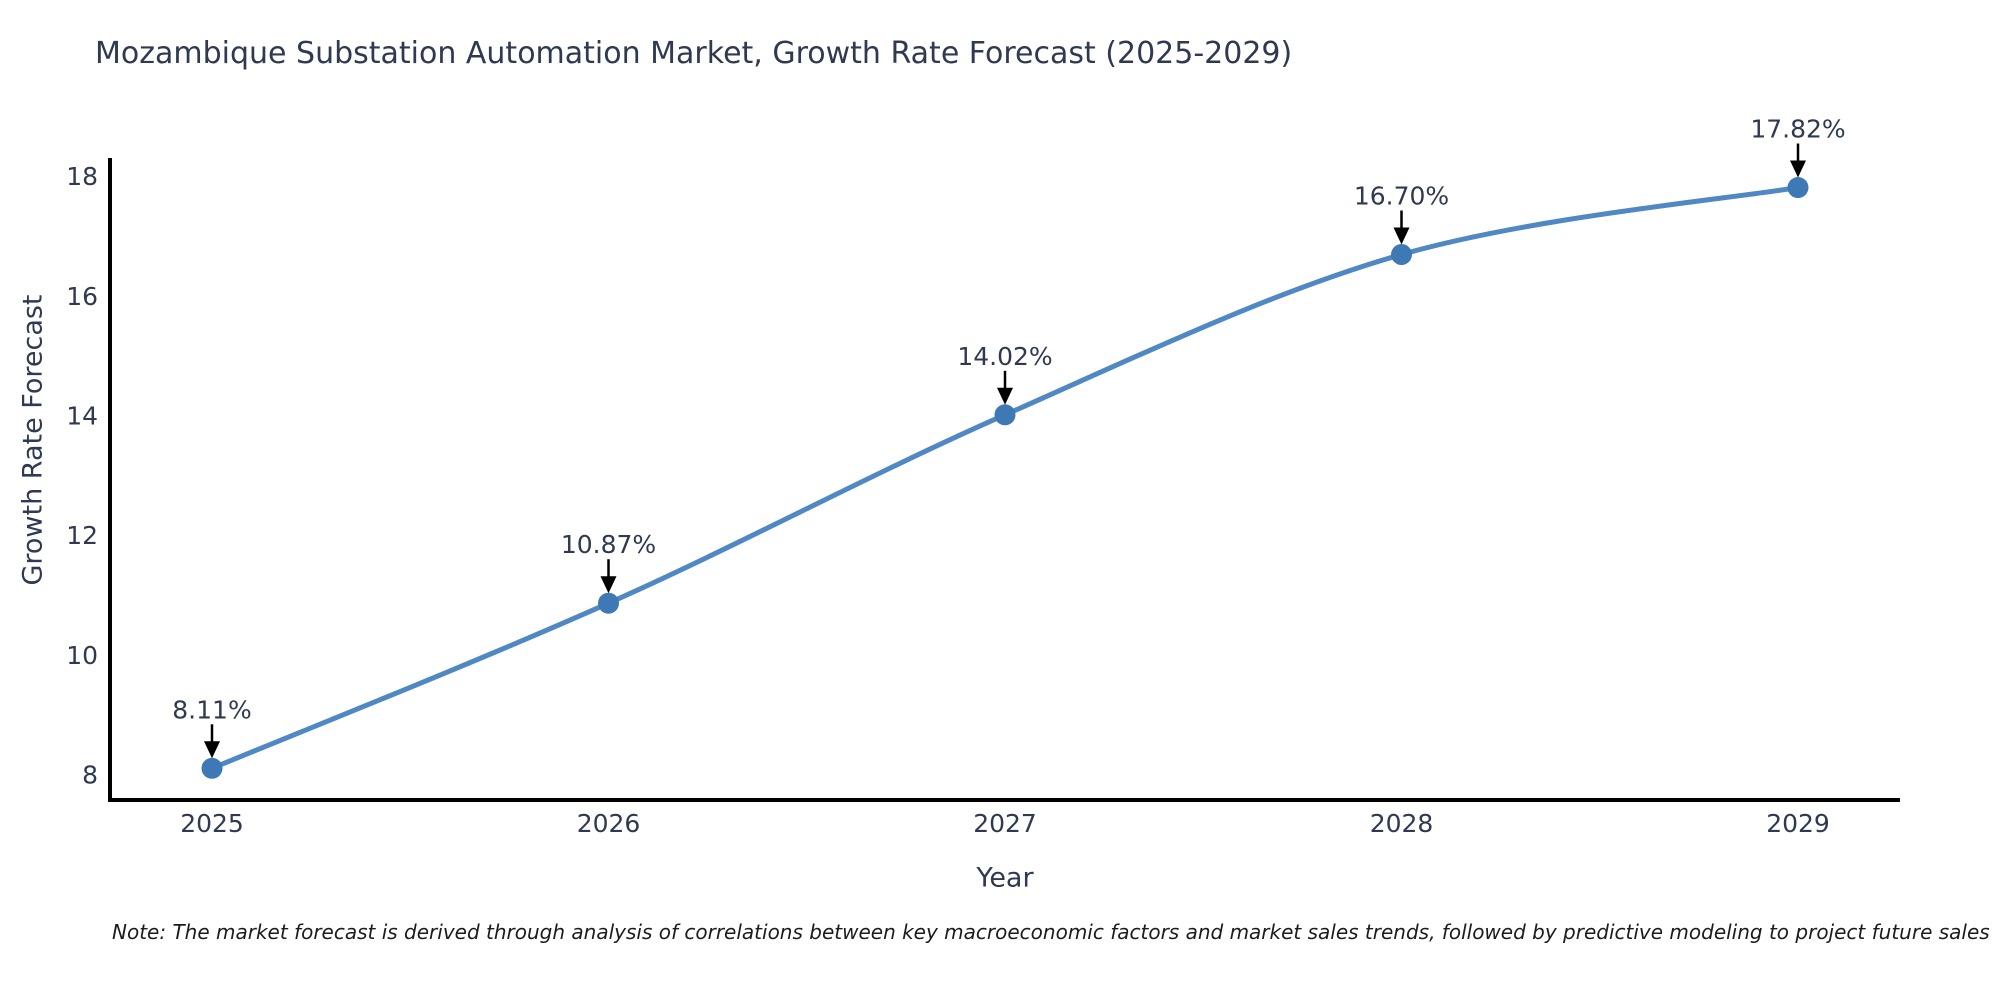 The image size is (2000, 1000). What do you see at coordinates (1797, 129) in the screenshot?
I see `data-point-label: 17.82%` at bounding box center [1797, 129].